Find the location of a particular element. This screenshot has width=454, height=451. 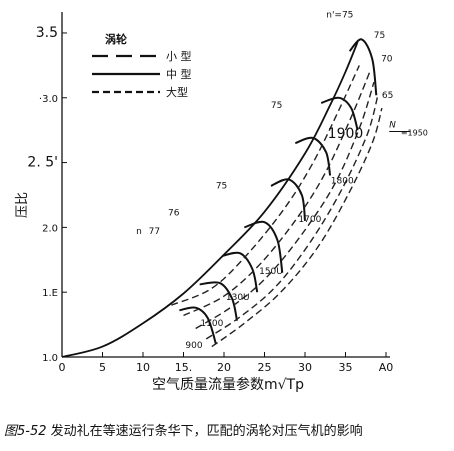

legend: 涡轮小 型中 型大型 is located at coordinates (142, 65).